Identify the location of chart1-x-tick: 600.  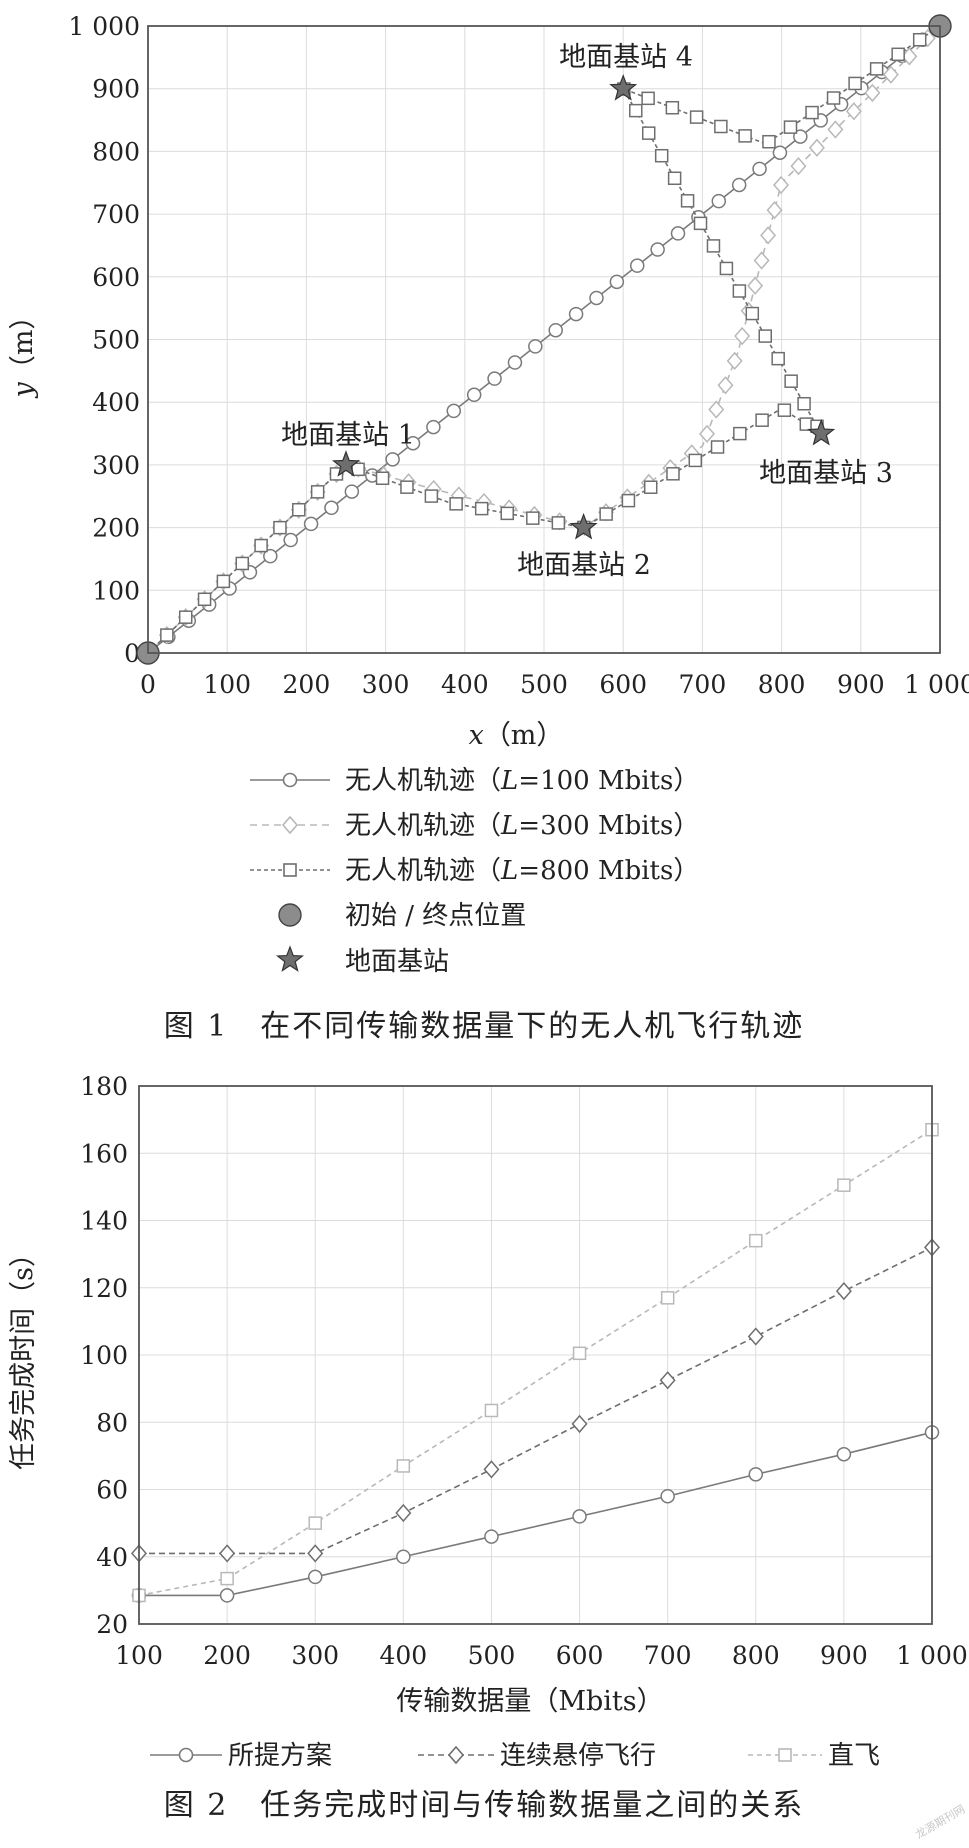
(623, 684).